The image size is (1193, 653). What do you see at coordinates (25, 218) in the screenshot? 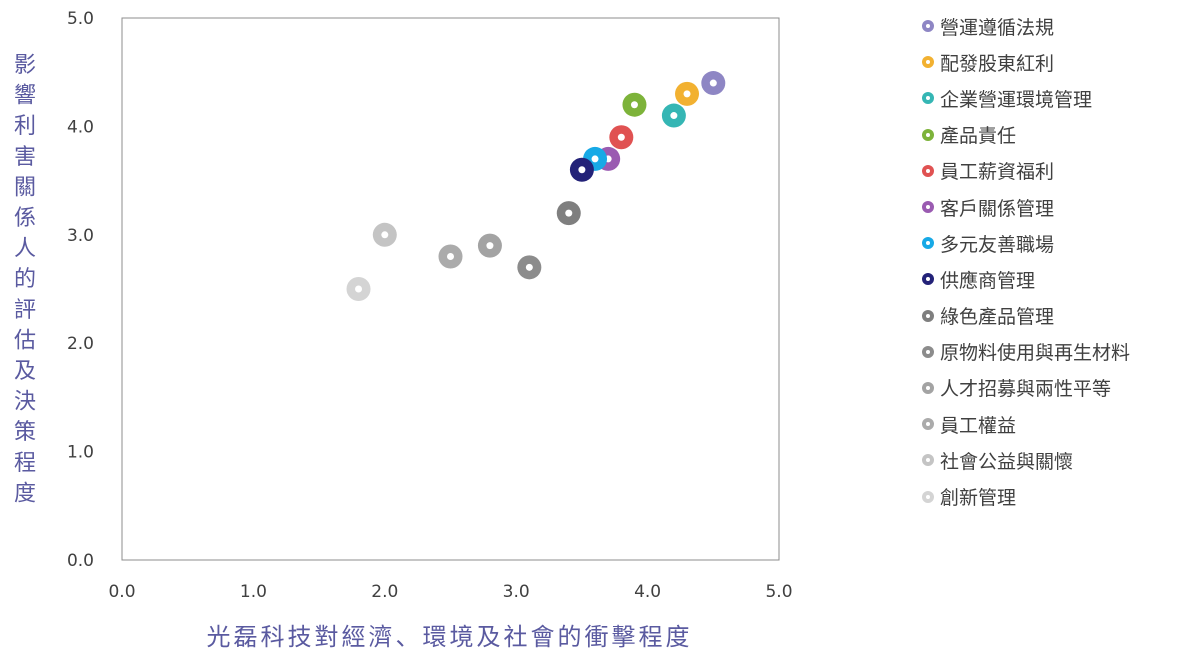
I see `y-axis-label-char: 係` at bounding box center [25, 218].